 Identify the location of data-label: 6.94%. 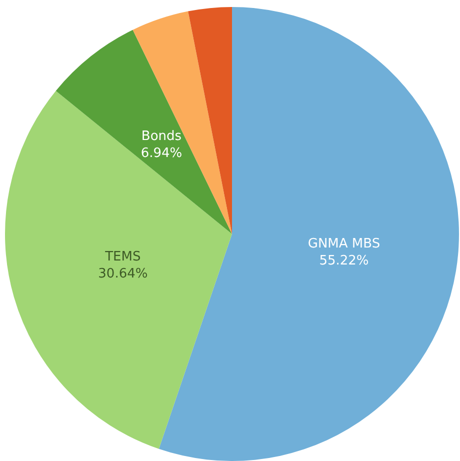
(161, 153).